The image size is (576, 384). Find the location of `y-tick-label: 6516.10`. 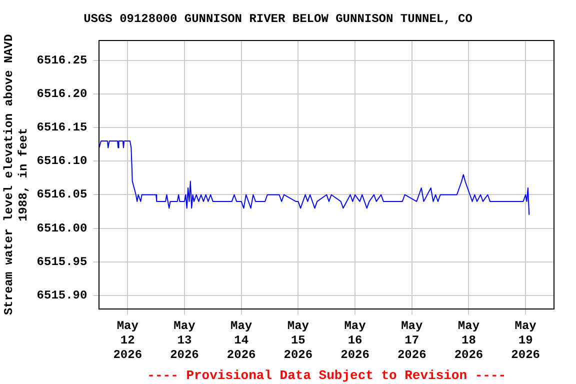

y-tick-label: 6516.10 is located at coordinates (62, 161).